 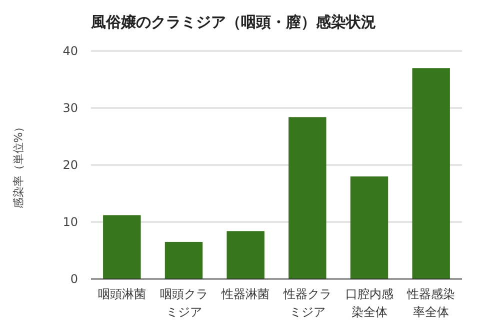 I want to click on x-tick-label: 咽頭淋菌, so click(x=122, y=294).